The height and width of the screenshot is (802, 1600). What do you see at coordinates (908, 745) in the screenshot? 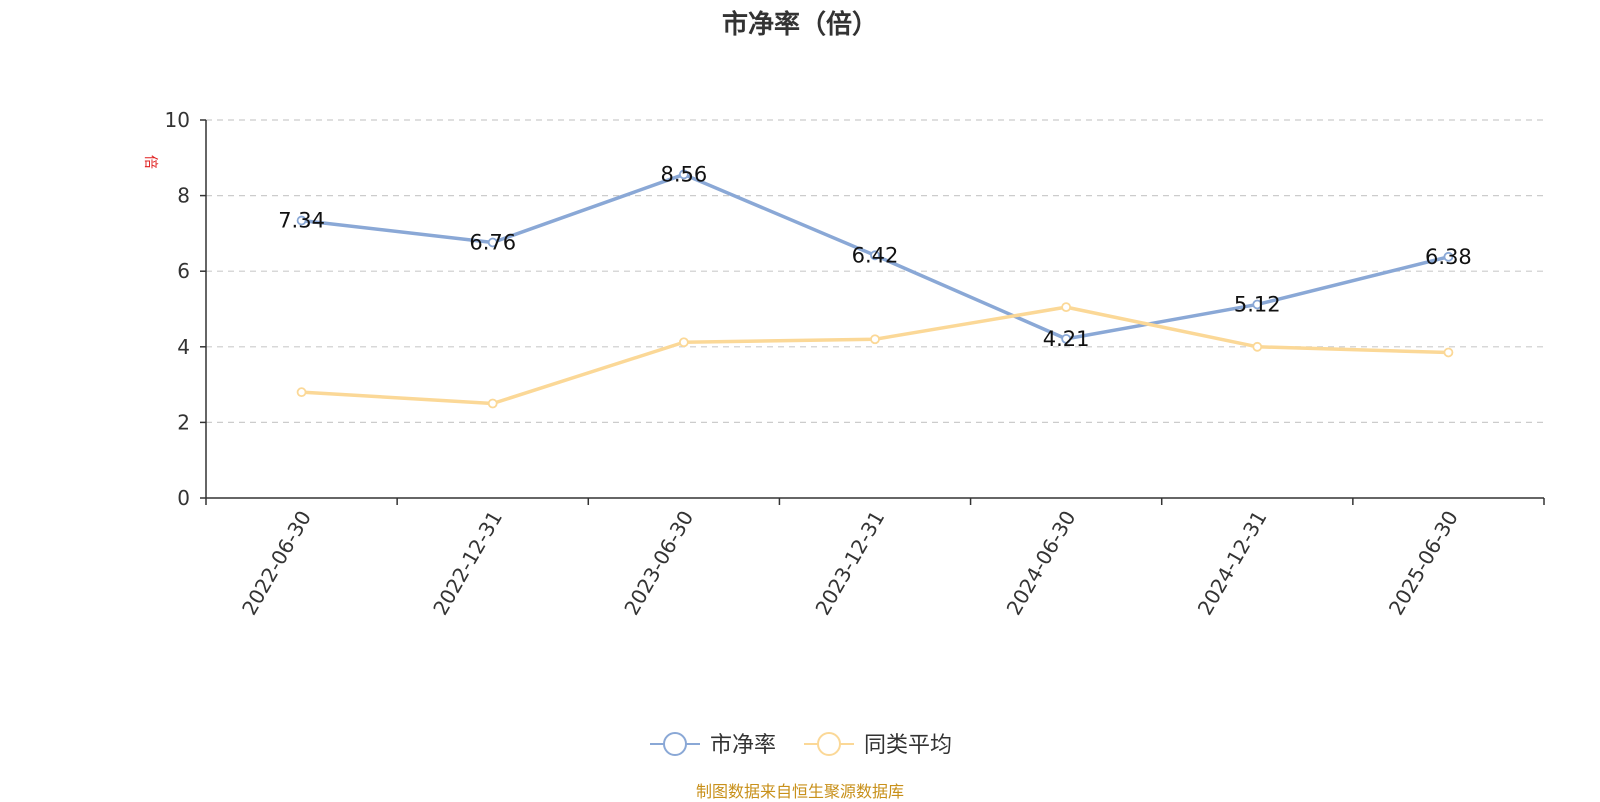
I see `legend-label: 同类平均` at bounding box center [908, 745].